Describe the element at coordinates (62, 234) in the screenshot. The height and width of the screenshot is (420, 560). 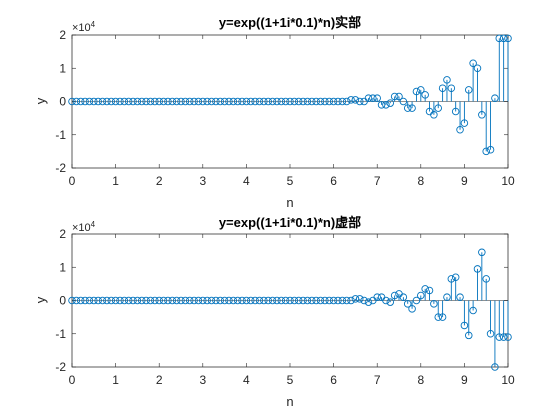
I see `imag-part-y-tick-label: 2` at that location.